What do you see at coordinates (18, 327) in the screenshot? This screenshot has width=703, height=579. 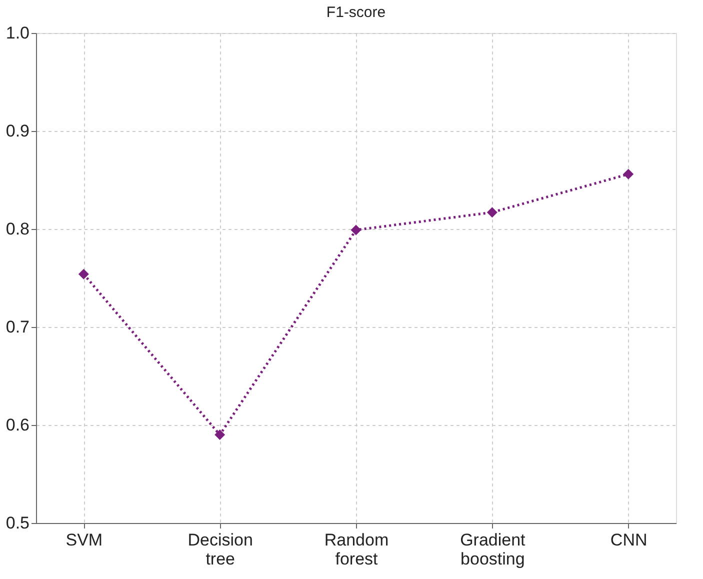 I see `y-tick-label: 0.7` at bounding box center [18, 327].